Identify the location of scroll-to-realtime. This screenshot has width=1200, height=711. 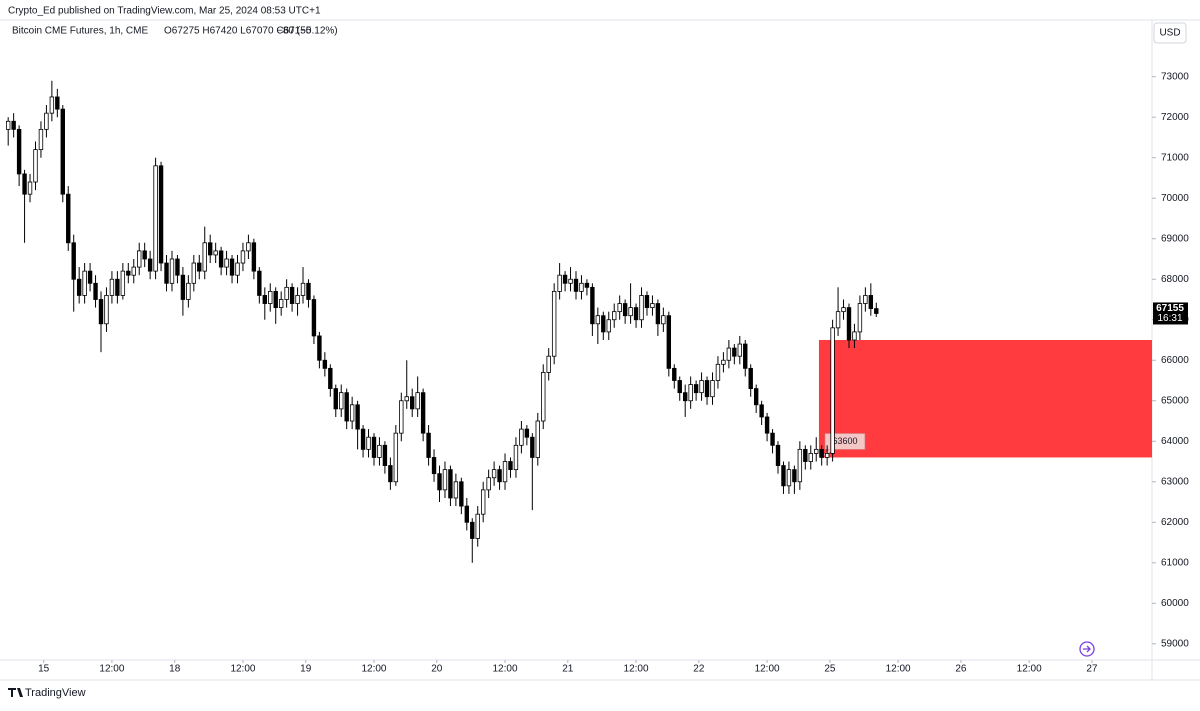
(1087, 649).